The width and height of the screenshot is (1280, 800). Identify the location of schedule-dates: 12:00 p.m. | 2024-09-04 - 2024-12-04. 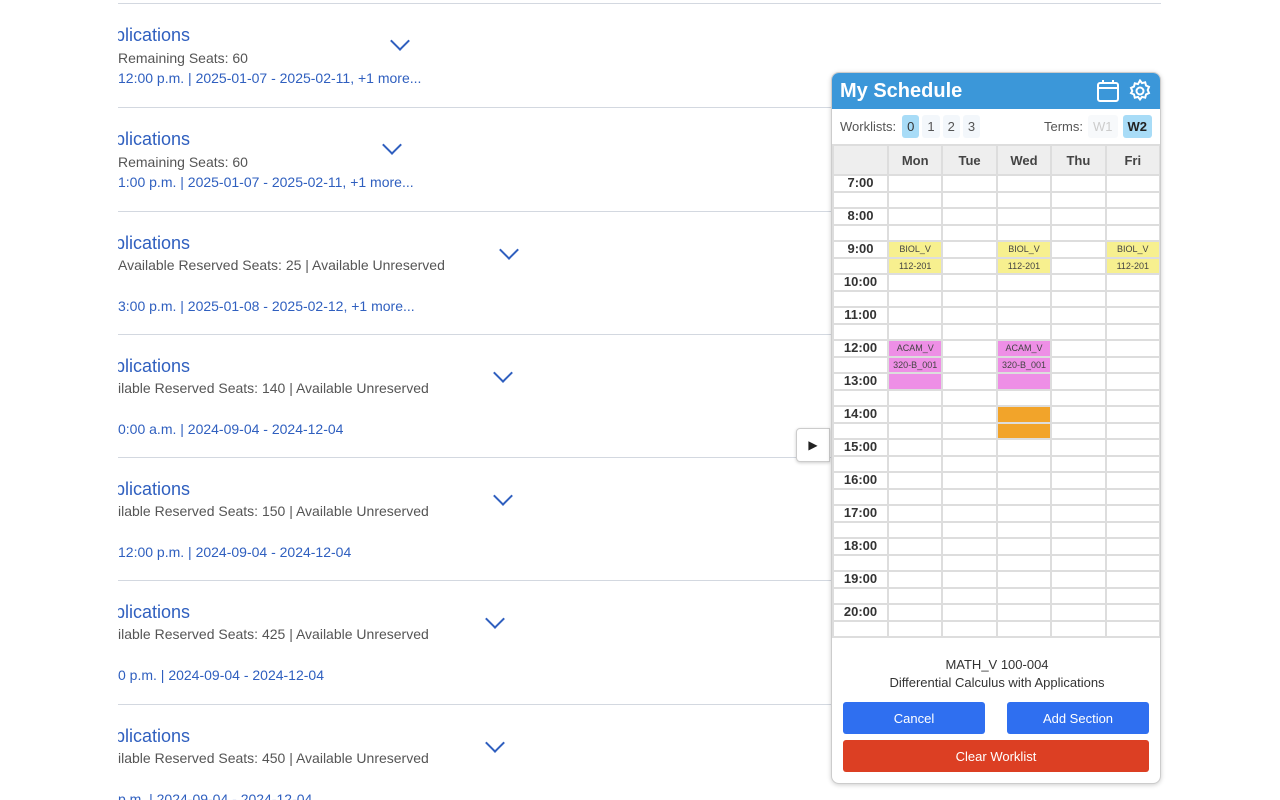
(235, 552).